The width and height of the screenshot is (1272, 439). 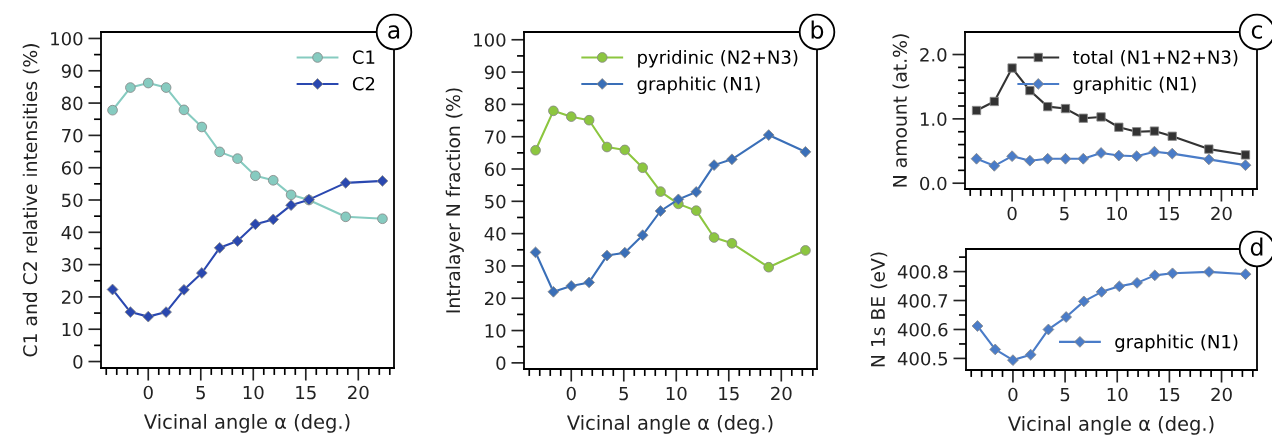 I want to click on y-axis-title: N amount (at.%), so click(x=901, y=110).